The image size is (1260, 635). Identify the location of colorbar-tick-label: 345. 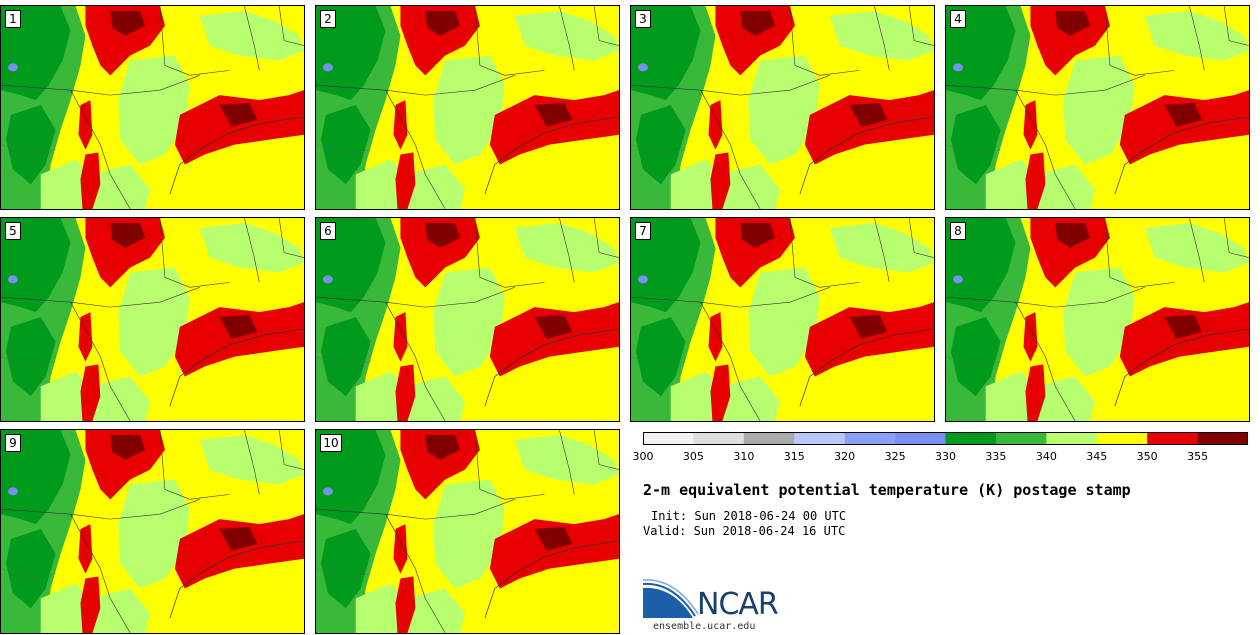
(1097, 456).